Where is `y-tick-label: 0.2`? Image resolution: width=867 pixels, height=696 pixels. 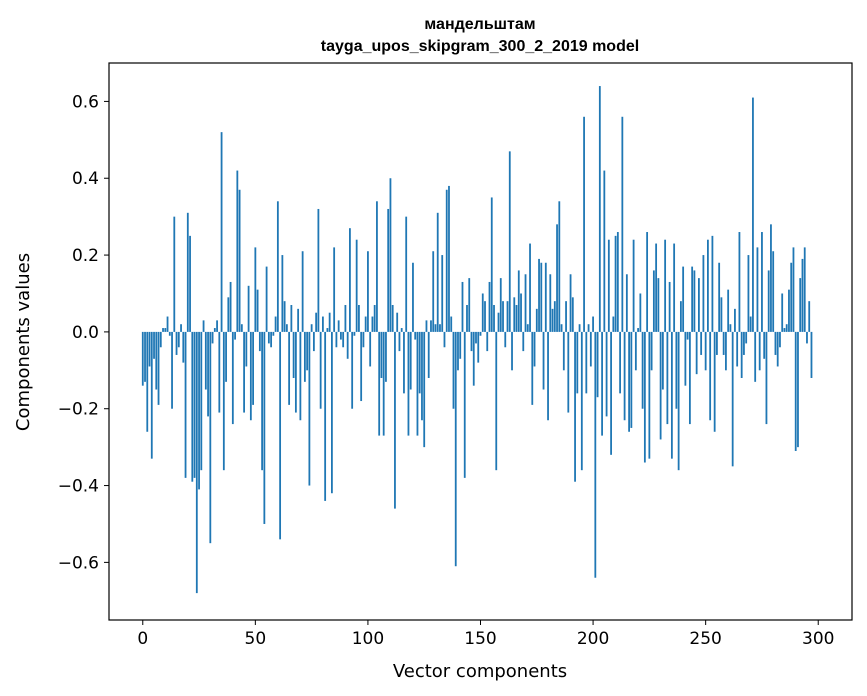 y-tick-label: 0.2 is located at coordinates (85, 256).